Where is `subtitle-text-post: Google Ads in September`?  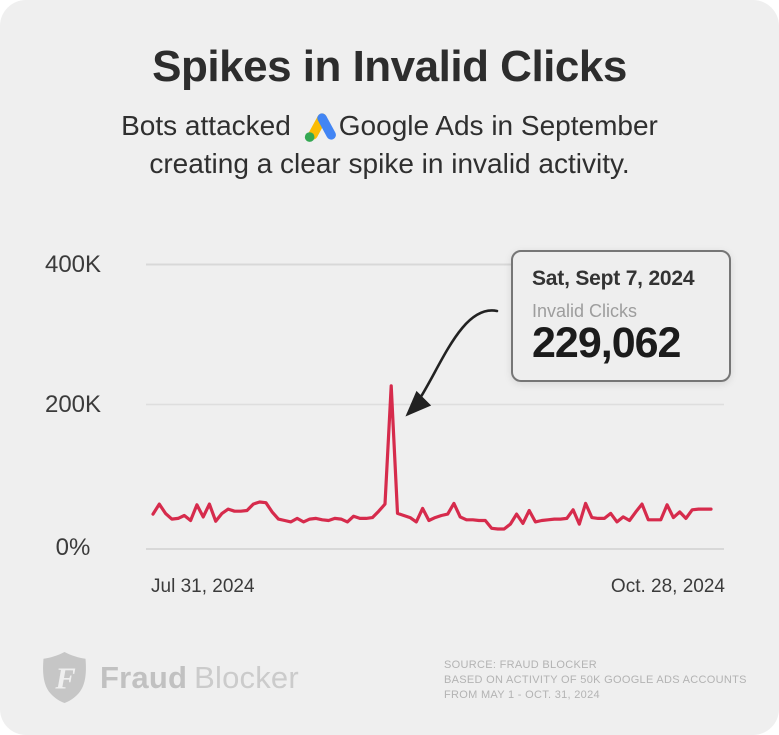
subtitle-text-post: Google Ads in September is located at coordinates (498, 125).